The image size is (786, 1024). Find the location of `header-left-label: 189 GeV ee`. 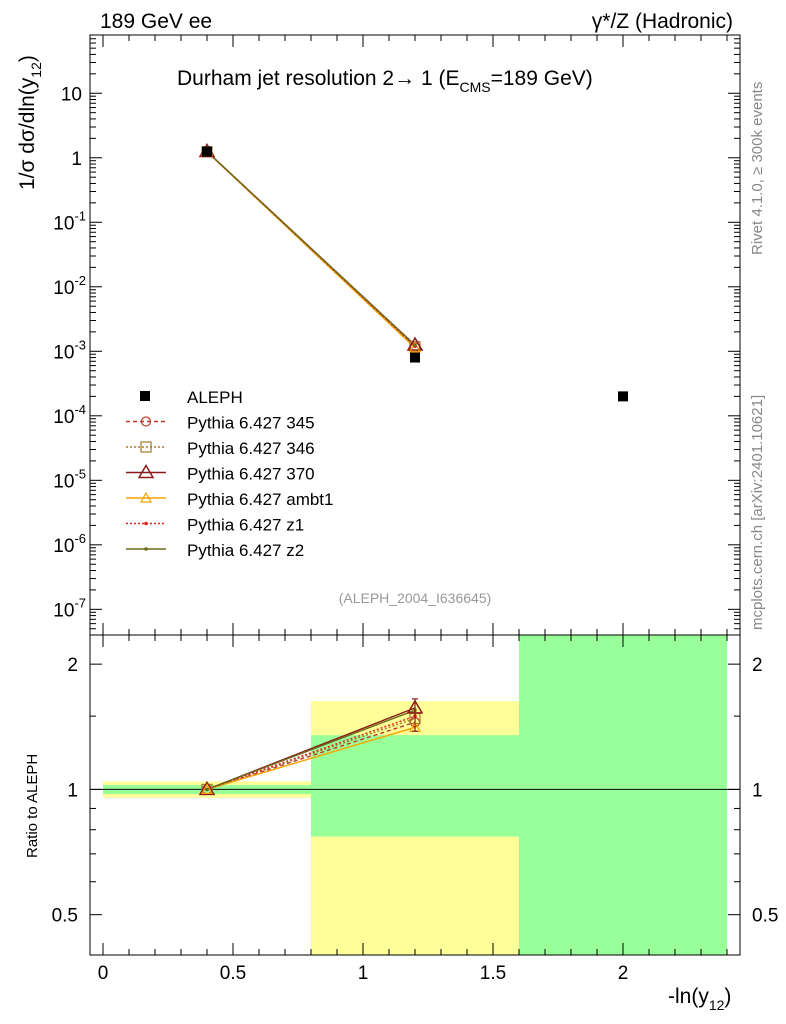

header-left-label: 189 GeV ee is located at coordinates (156, 21).